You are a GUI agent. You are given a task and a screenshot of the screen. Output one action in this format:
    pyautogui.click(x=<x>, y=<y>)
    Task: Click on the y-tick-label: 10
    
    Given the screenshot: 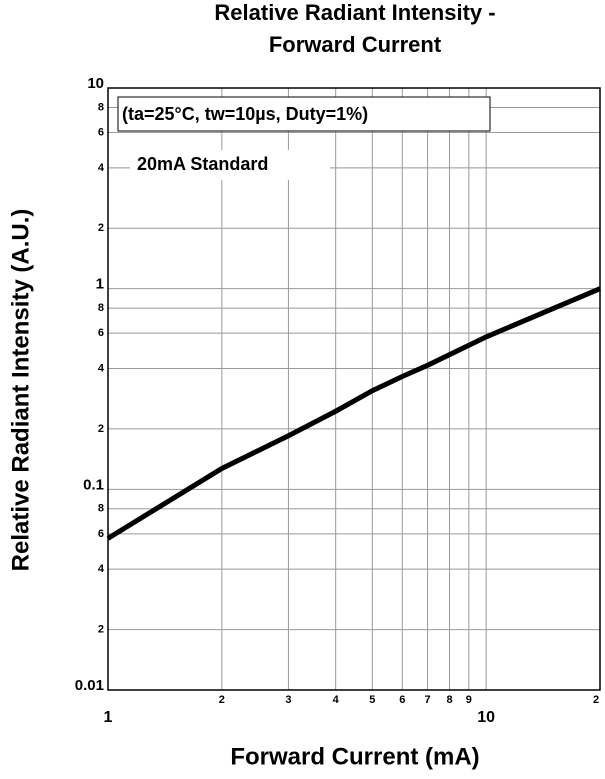 What is the action you would take?
    pyautogui.click(x=95, y=83)
    